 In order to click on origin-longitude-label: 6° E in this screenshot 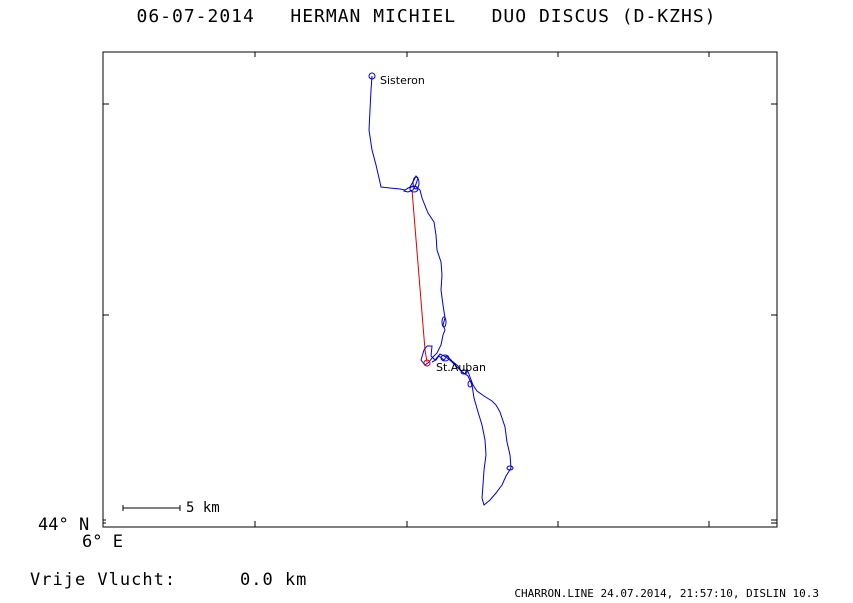, I will do `click(102, 542)`.